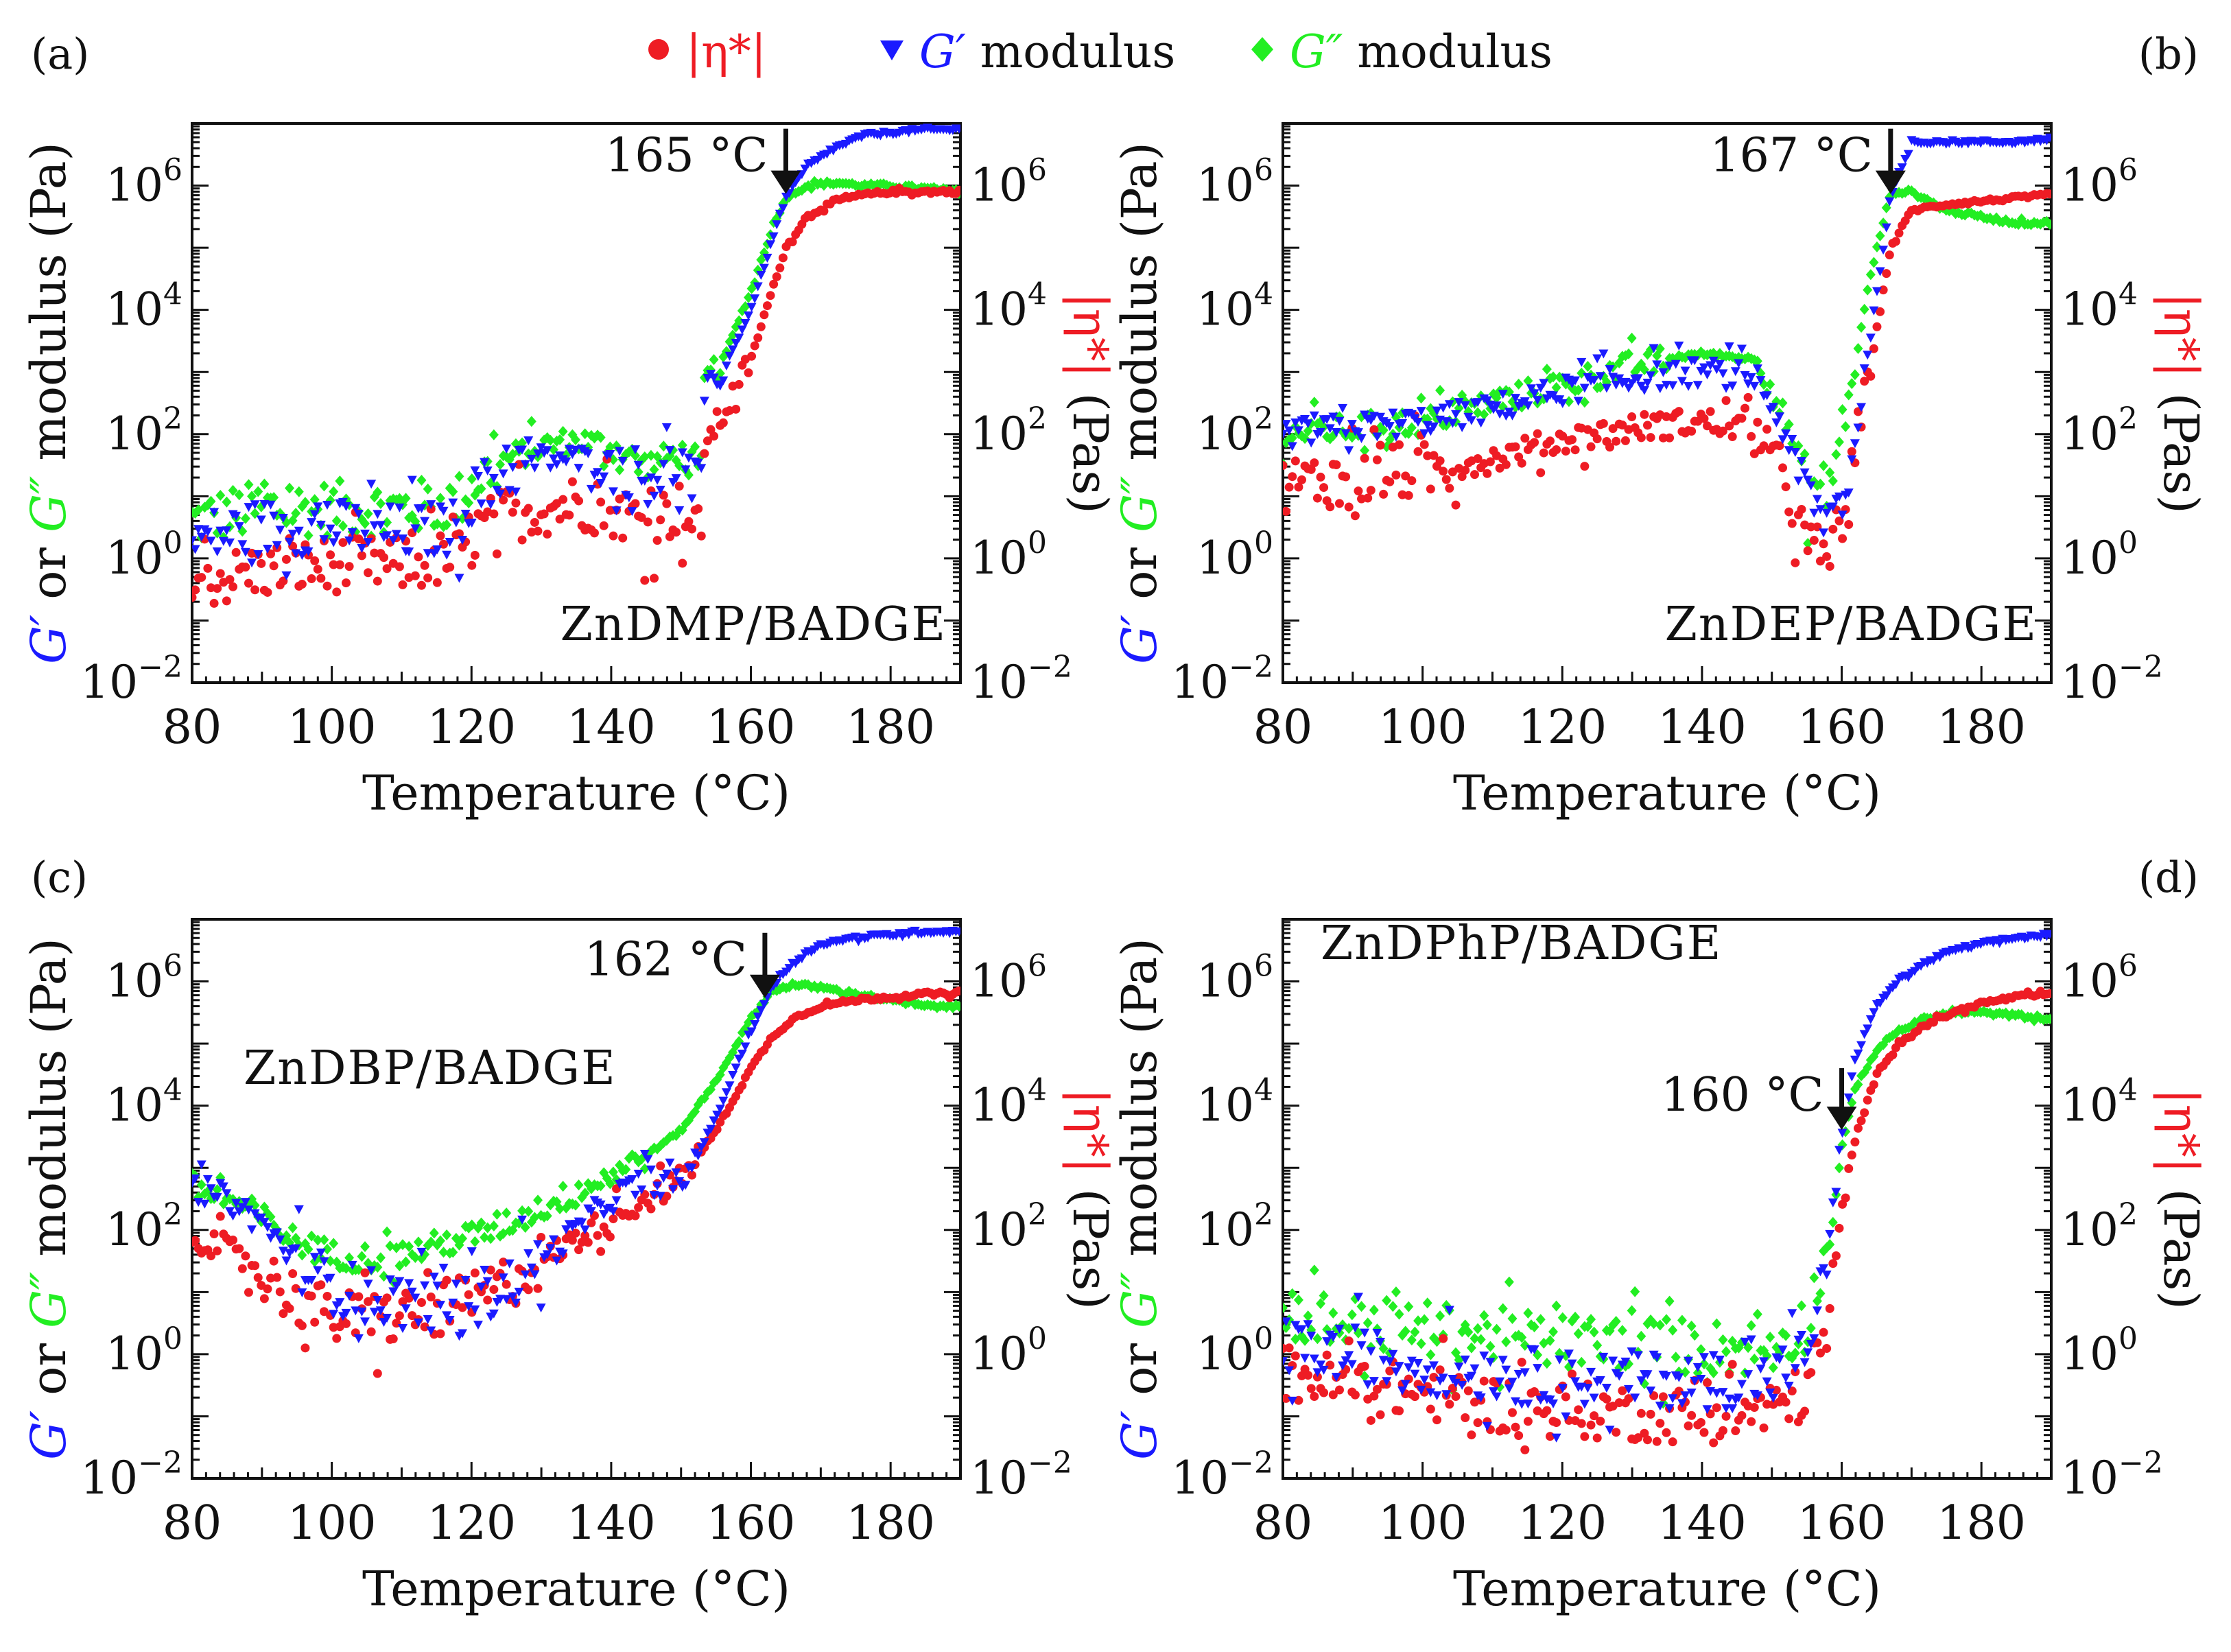 Image resolution: width=2231 pixels, height=1652 pixels. I want to click on y-axis-label-part: modulus (Pa), so click(49, 309).